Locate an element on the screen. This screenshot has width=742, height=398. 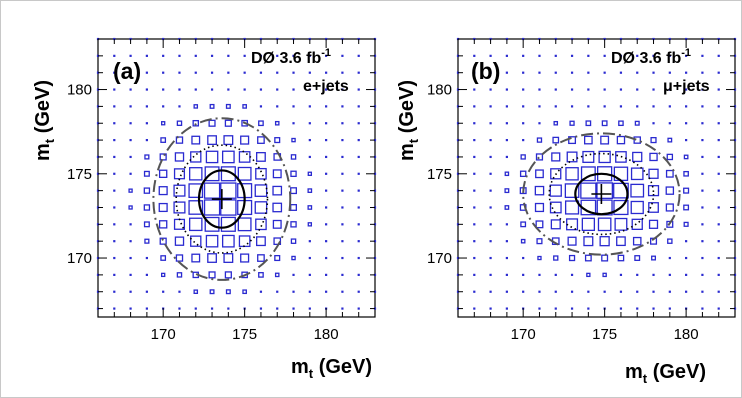
experiment-label: DØ 3.6 fb-1 is located at coordinates (651, 57).